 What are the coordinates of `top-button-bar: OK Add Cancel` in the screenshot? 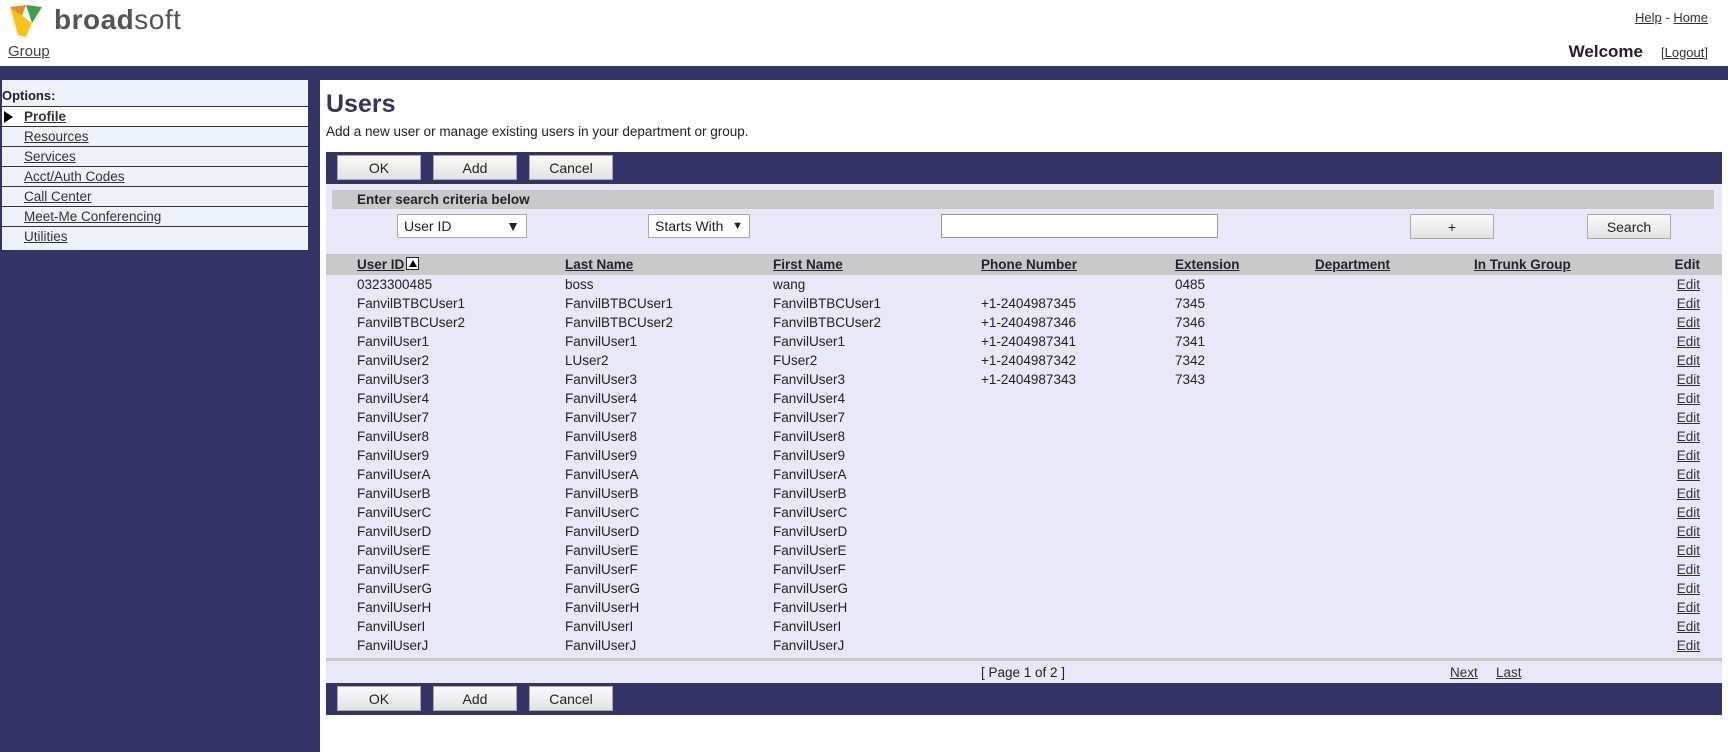 It's located at (1024, 168).